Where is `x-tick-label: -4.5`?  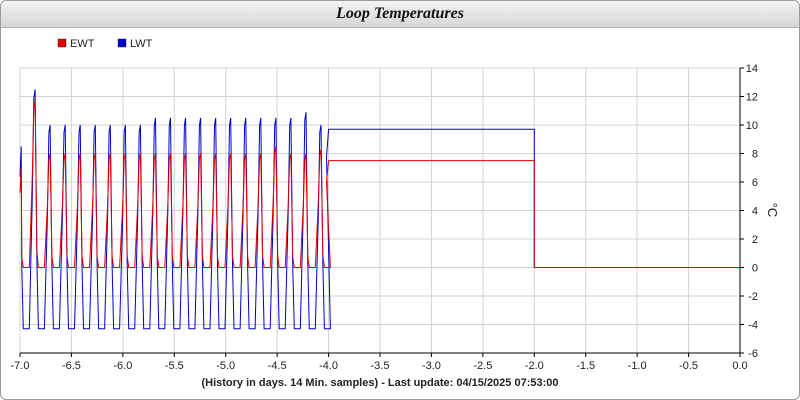 x-tick-label: -4.5 is located at coordinates (277, 366).